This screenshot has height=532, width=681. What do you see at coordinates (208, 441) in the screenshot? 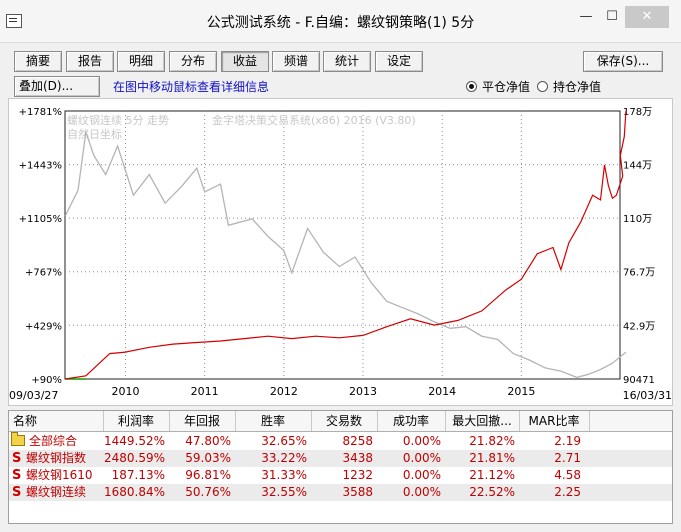
I see `row-annual: 47.80%` at bounding box center [208, 441].